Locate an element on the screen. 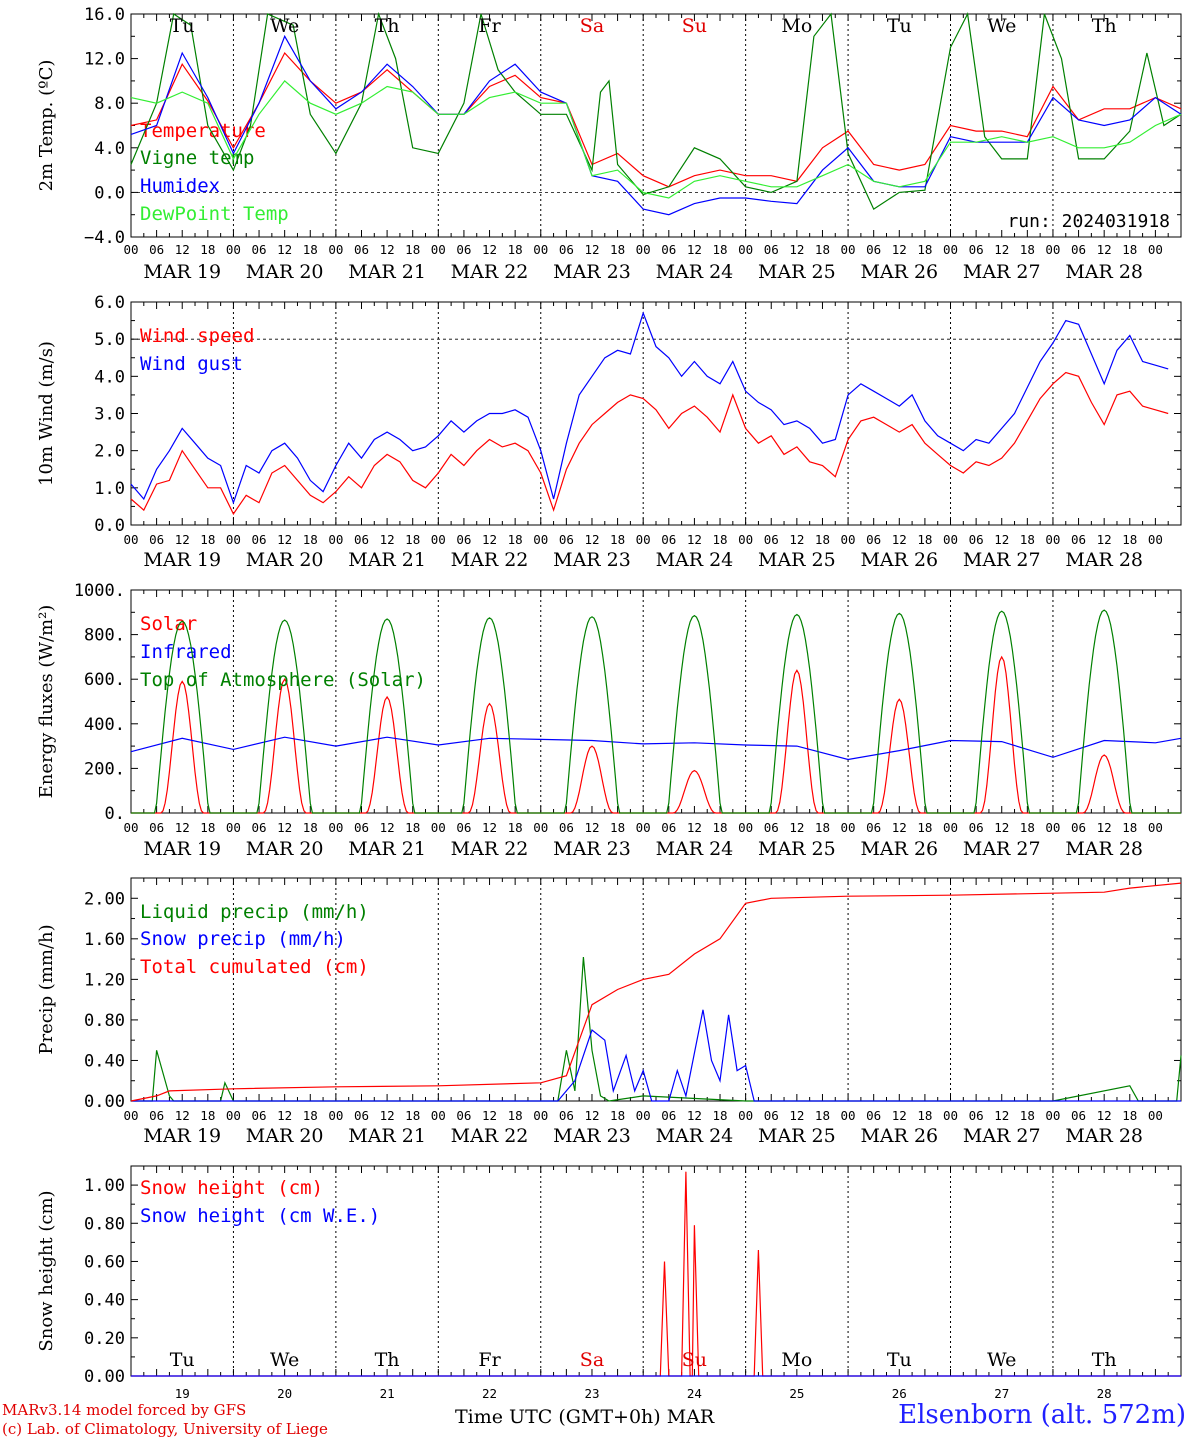  day-number-label: 23 is located at coordinates (591, 1393).